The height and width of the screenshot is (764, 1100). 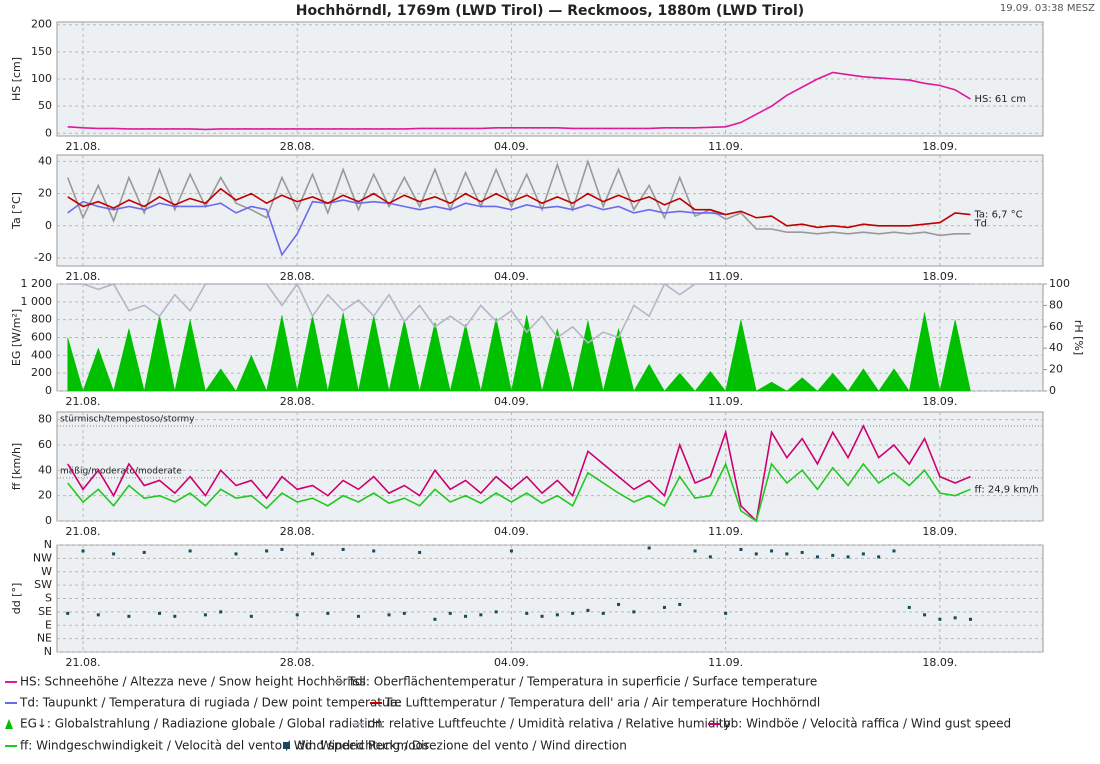 What do you see at coordinates (1052, 390) in the screenshot?
I see `y2-tick-label: 0` at bounding box center [1052, 390].